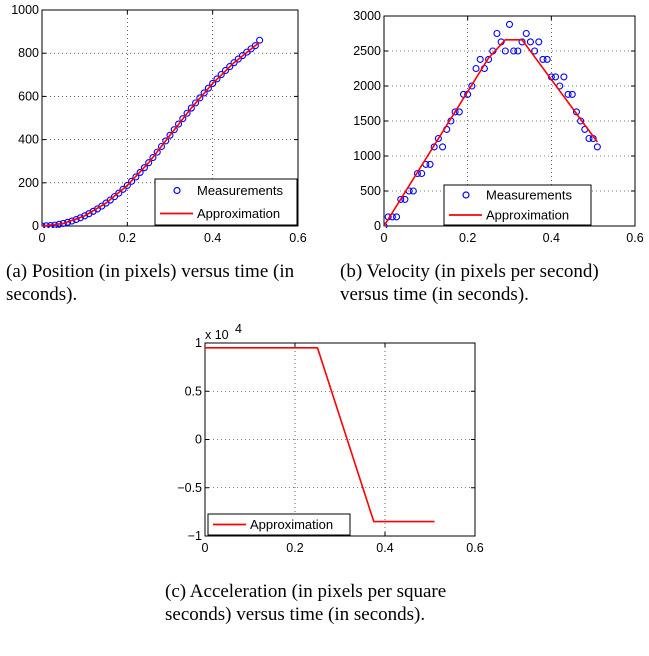 Image resolution: width=649 pixels, height=656 pixels. Describe the element at coordinates (217, 335) in the screenshot. I see `y-exponent-label: x 10` at that location.